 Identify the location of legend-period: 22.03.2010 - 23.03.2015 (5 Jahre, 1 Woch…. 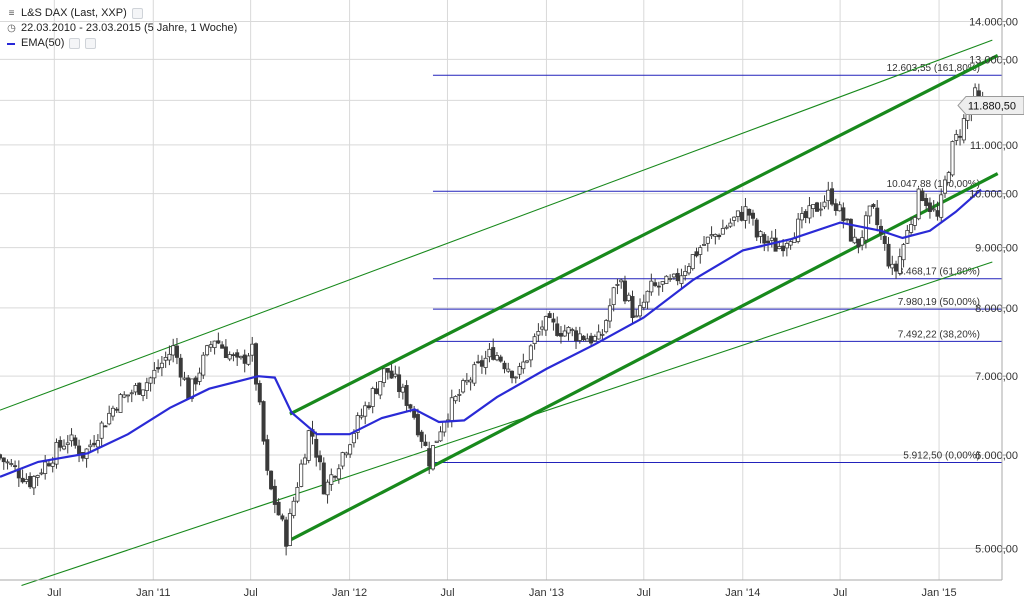
(129, 28).